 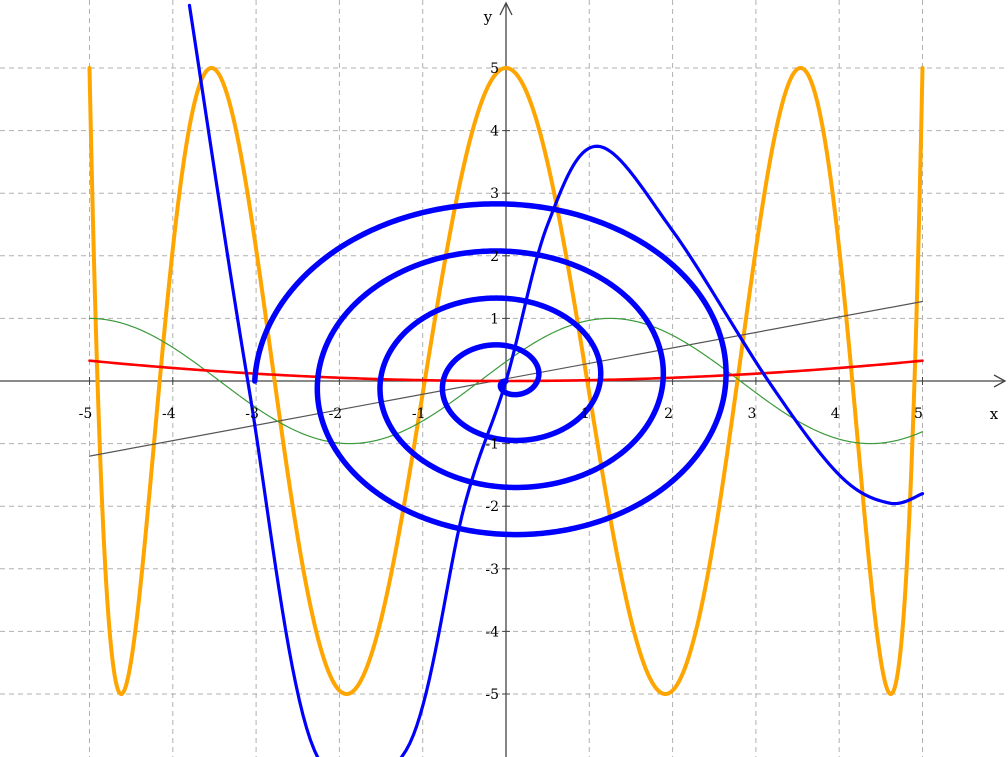 I want to click on x-tick-label: -1, so click(x=419, y=414).